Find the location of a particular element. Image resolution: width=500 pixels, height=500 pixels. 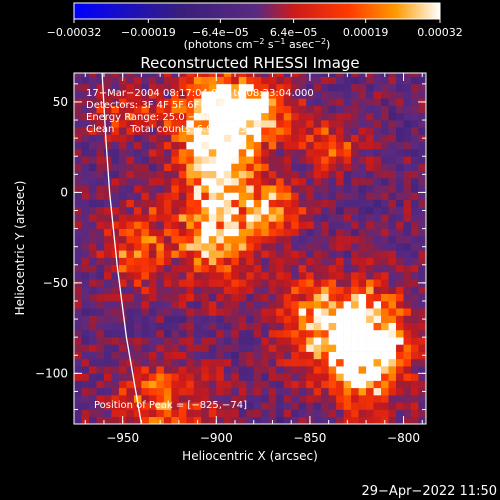

solar-limb-curve is located at coordinates (122, 248).